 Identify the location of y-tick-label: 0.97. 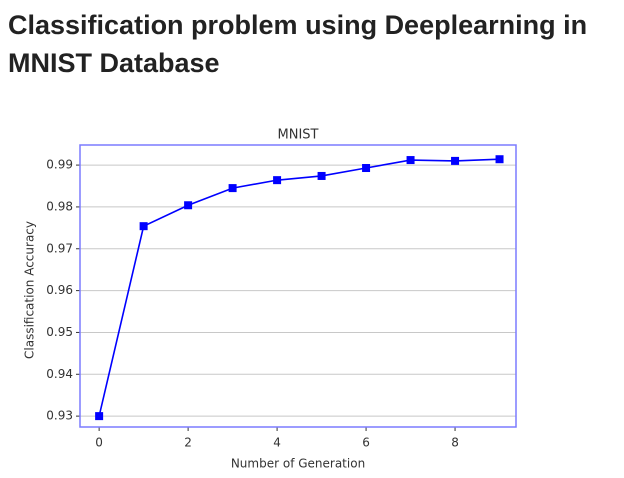
(59, 248).